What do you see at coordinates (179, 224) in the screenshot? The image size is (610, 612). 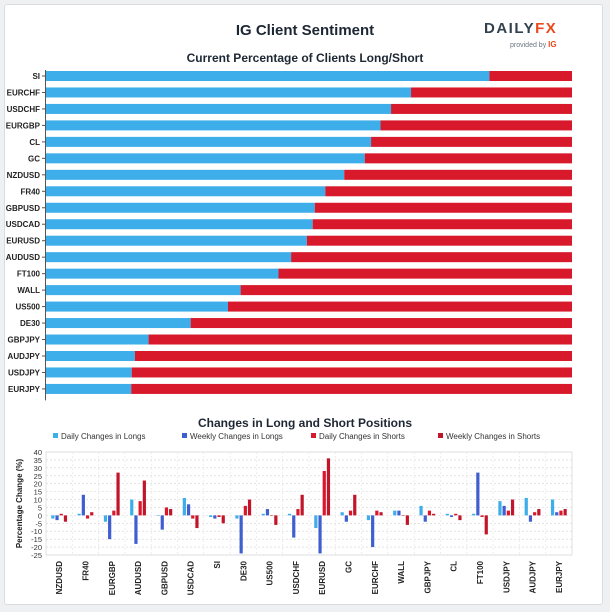 I see `long-bar-usdcad` at bounding box center [179, 224].